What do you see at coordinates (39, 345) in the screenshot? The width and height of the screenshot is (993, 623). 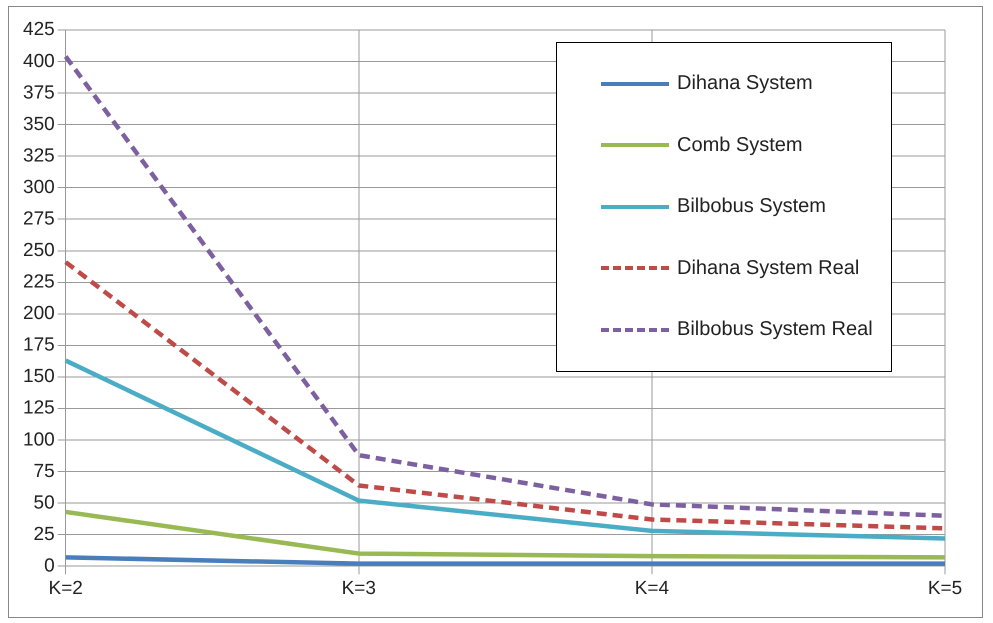 I see `y-tick-label: 175` at bounding box center [39, 345].